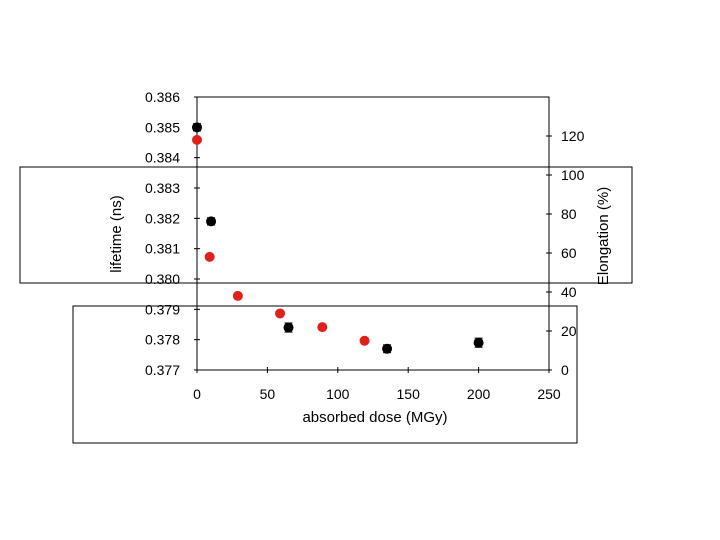 The height and width of the screenshot is (540, 720). Describe the element at coordinates (479, 394) in the screenshot. I see `x-tick-label: 200` at that location.